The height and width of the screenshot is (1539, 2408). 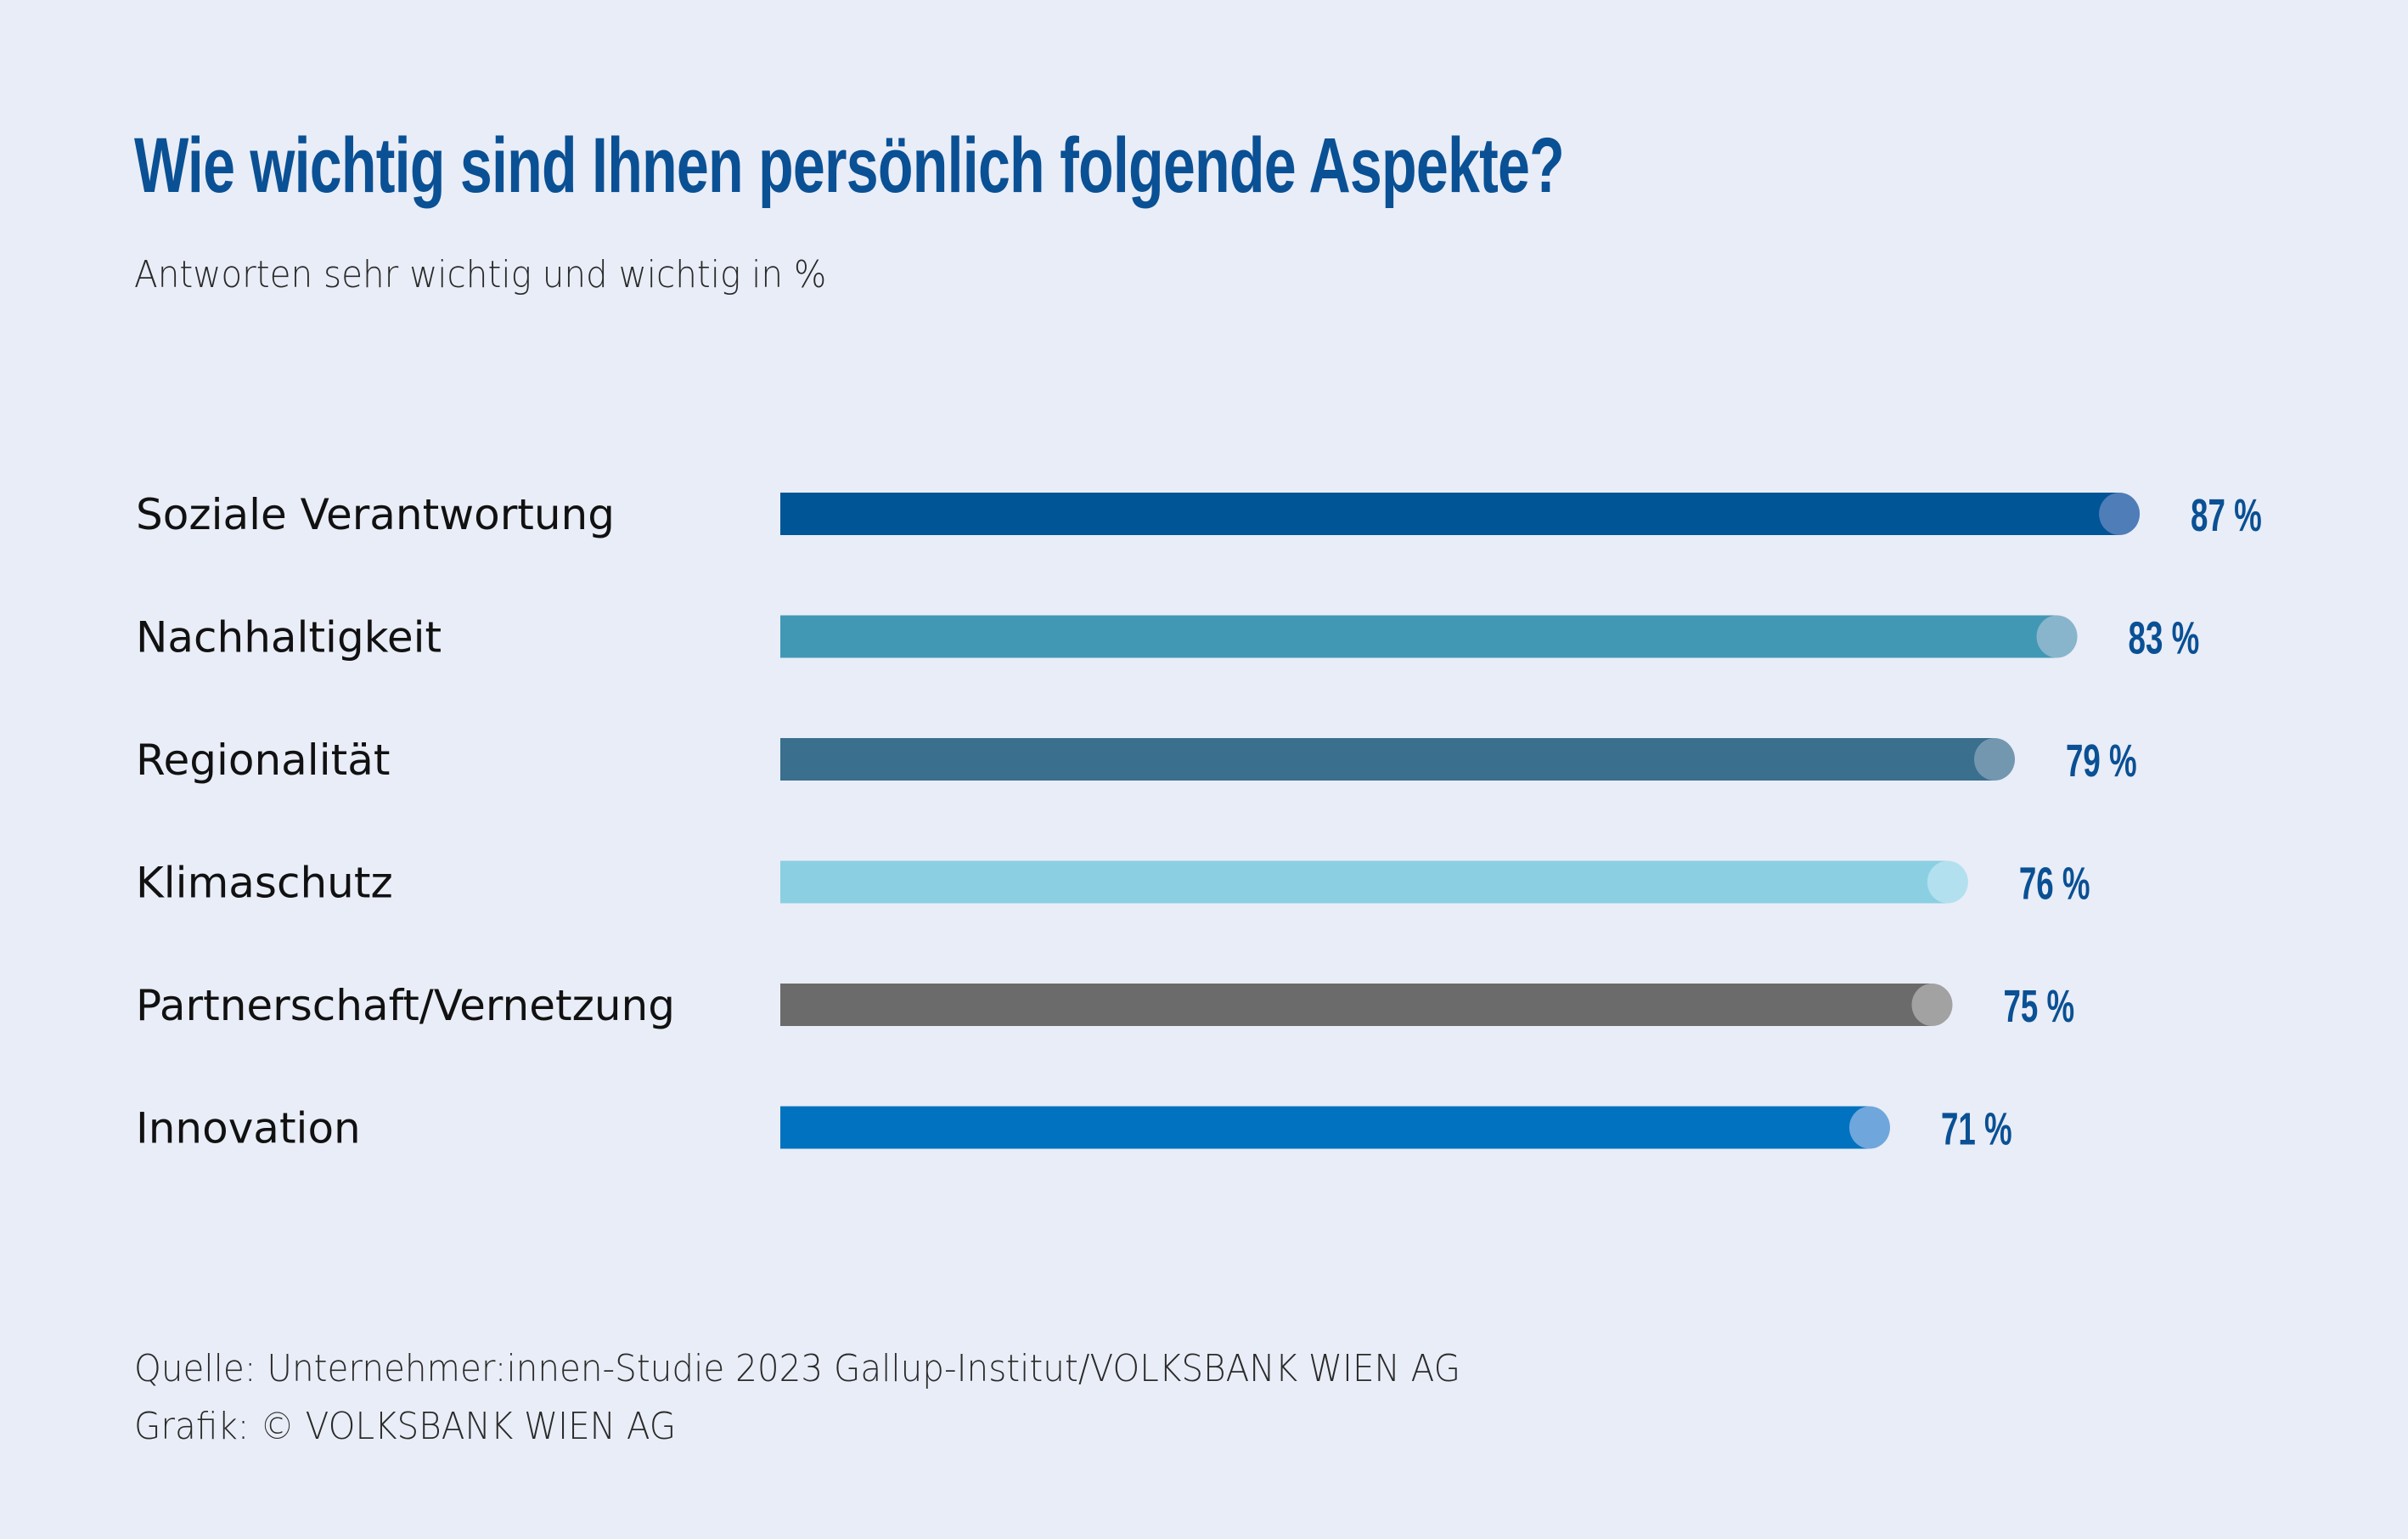 I want to click on value-label: 79 %, so click(x=2101, y=760).